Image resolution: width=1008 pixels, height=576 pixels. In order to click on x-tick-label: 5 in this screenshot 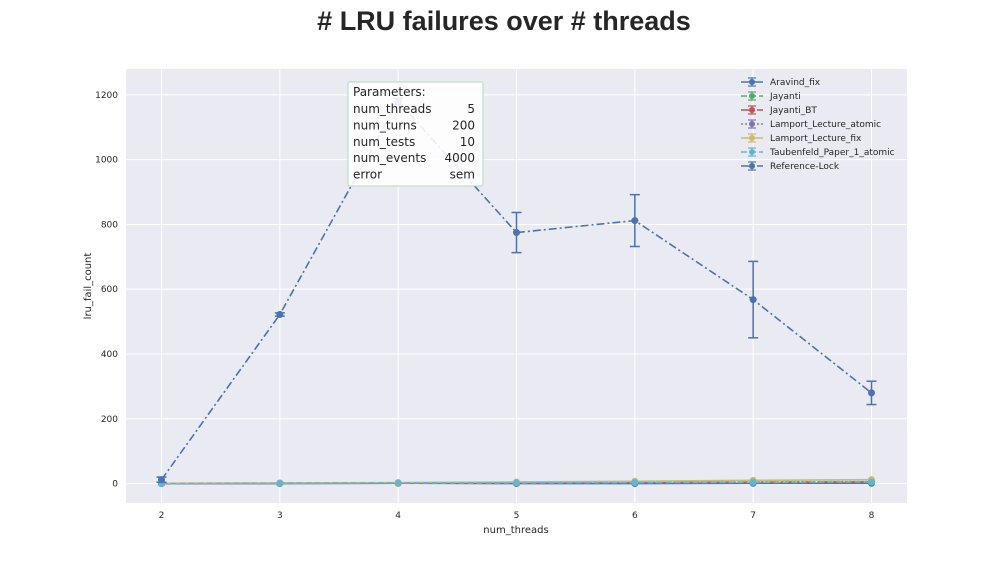, I will do `click(517, 516)`.